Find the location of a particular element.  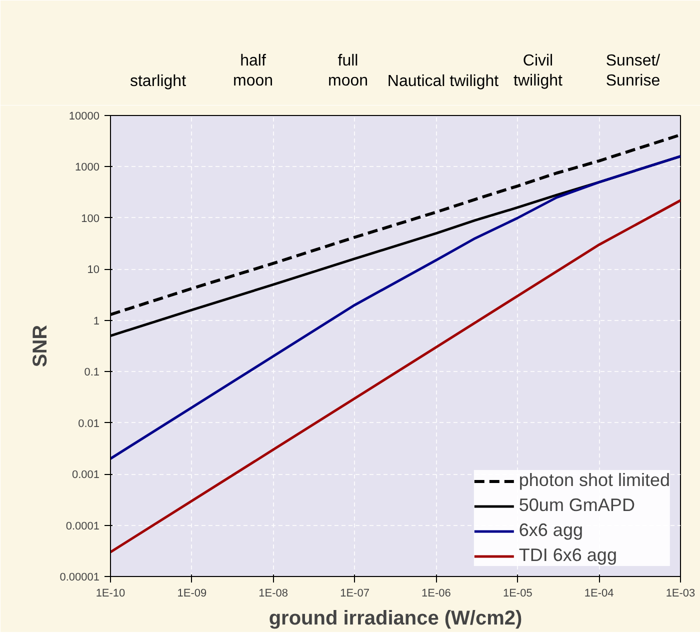

text: starlight is located at coordinates (158, 81).